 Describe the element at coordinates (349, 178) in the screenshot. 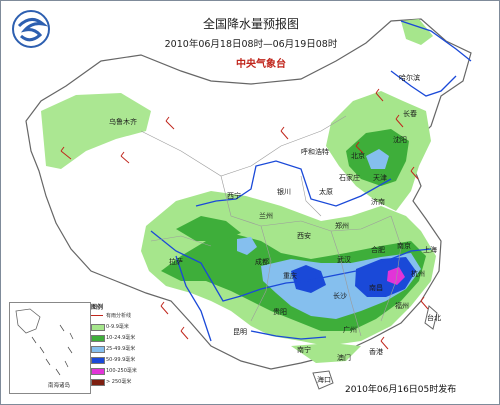

I see `city-shijiazhuang: 石家庄` at that location.